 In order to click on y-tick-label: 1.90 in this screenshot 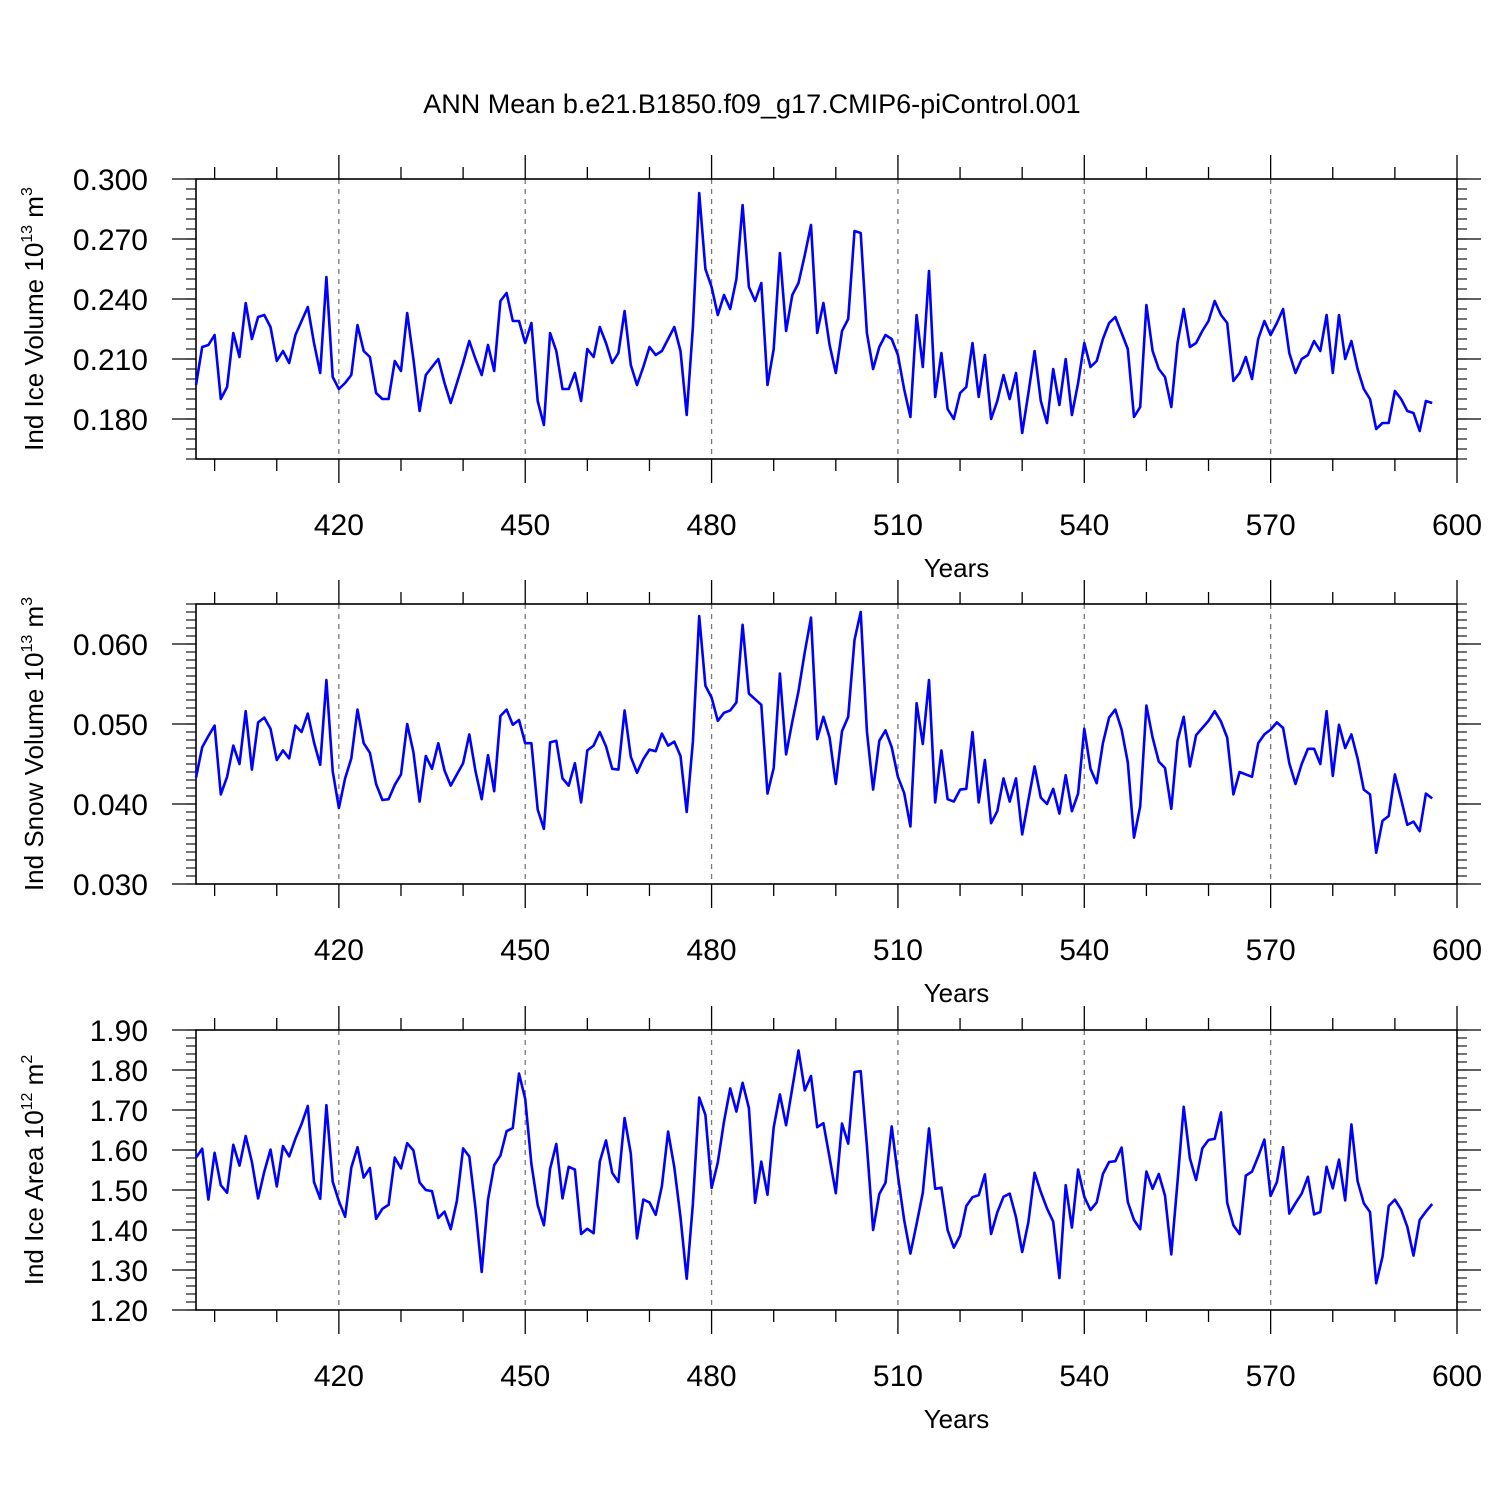, I will do `click(119, 1031)`.